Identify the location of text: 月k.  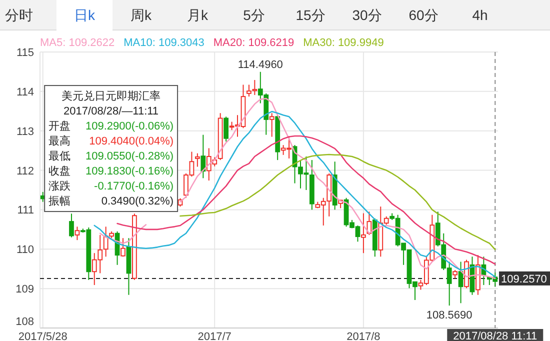
(198, 15).